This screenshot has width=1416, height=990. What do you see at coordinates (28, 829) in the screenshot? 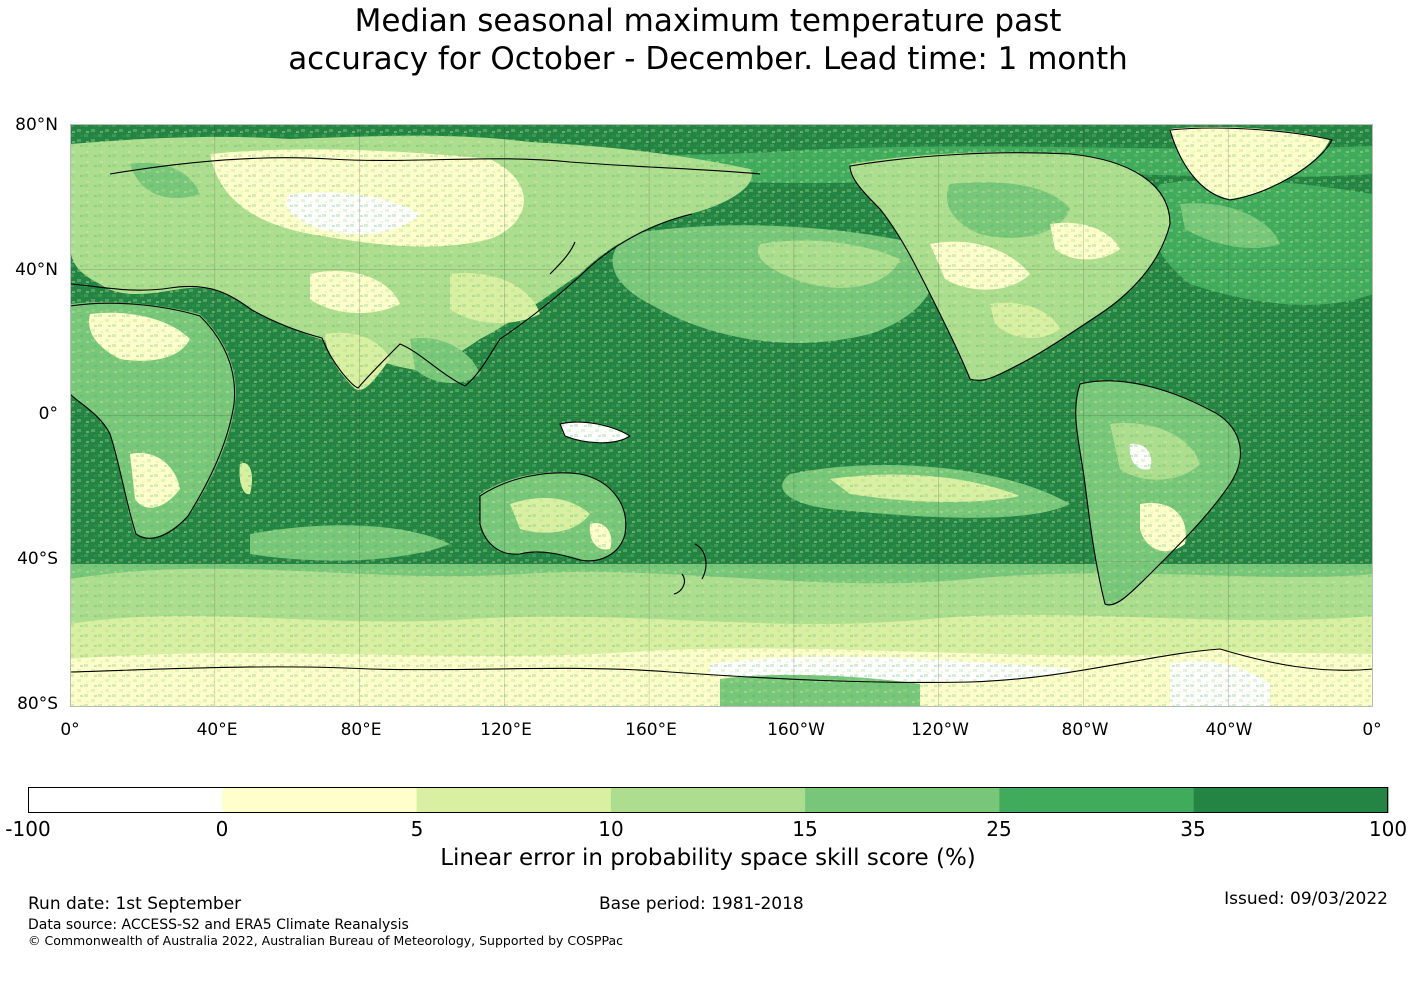
I see `colorbar-tick-label: -100` at bounding box center [28, 829].